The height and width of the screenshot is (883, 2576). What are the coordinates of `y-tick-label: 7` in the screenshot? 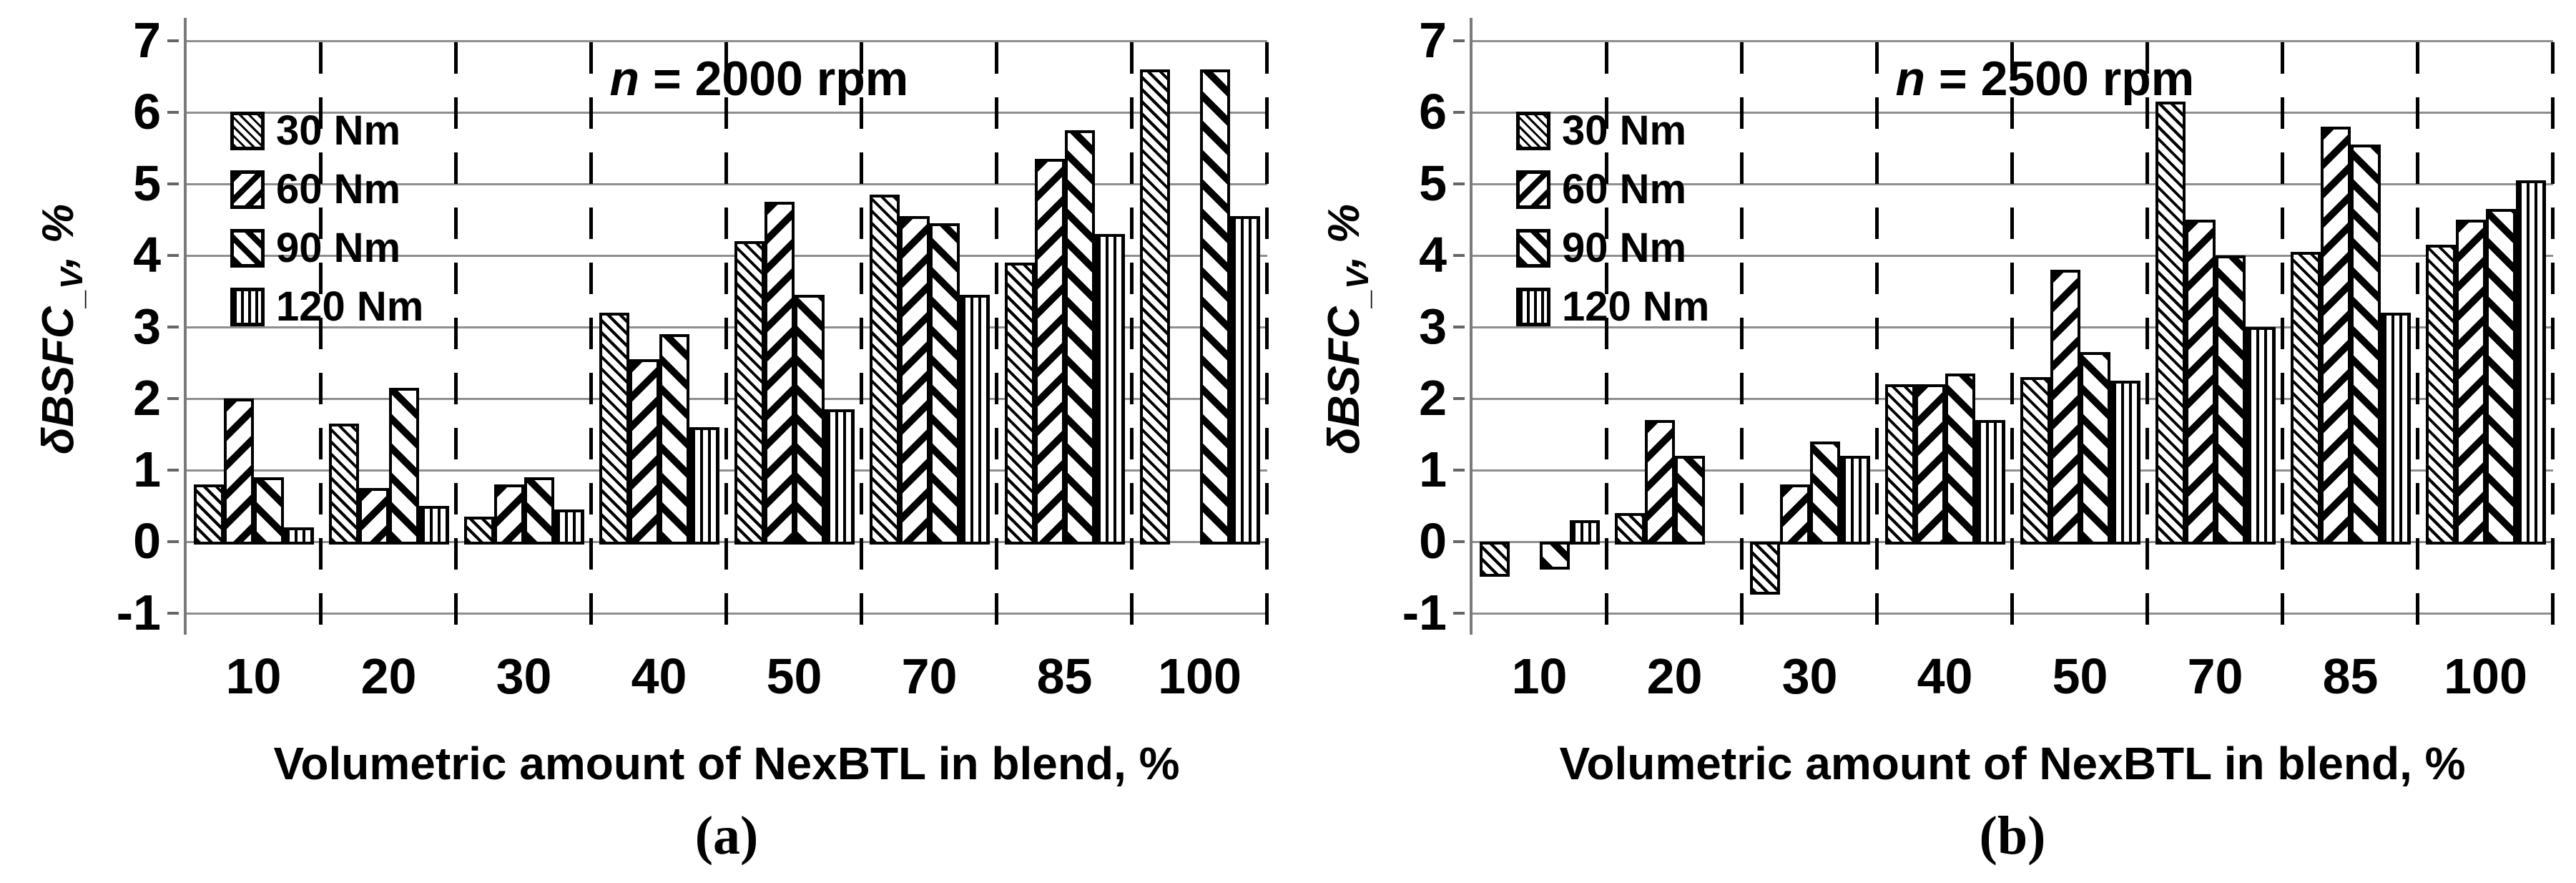 It's located at (147, 40).